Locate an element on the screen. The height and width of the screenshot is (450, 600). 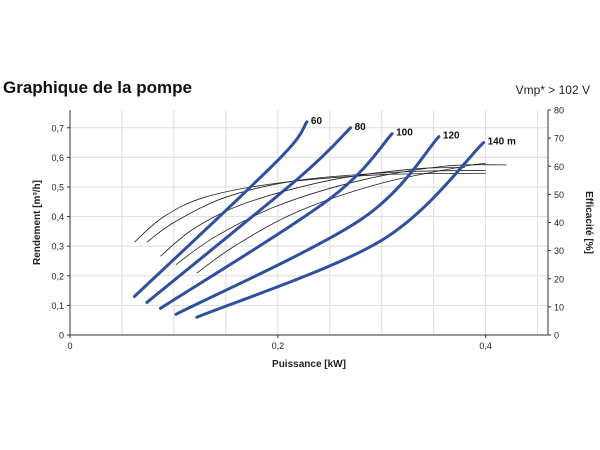
y-tick-label: 0,2 is located at coordinates (57, 276).